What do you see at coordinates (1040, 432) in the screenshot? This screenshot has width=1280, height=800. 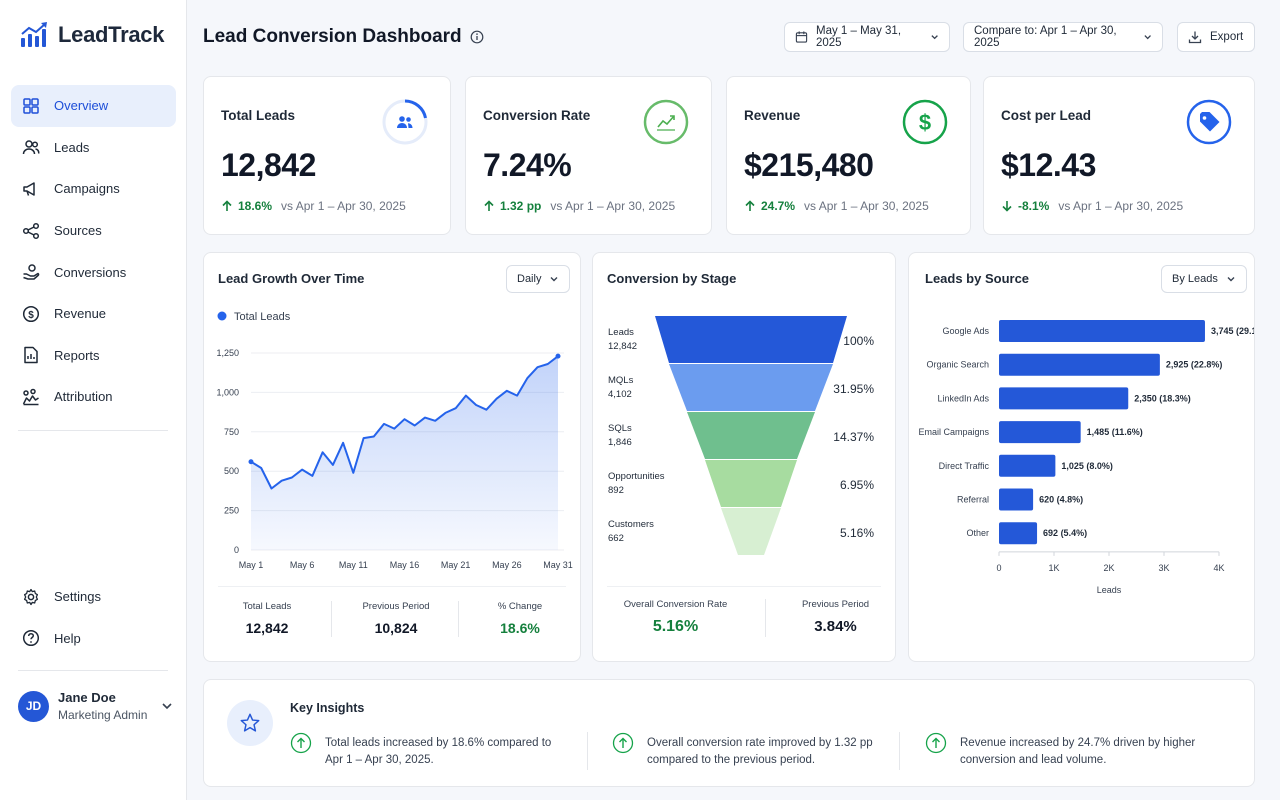 I see `bar-email-campaigns` at bounding box center [1040, 432].